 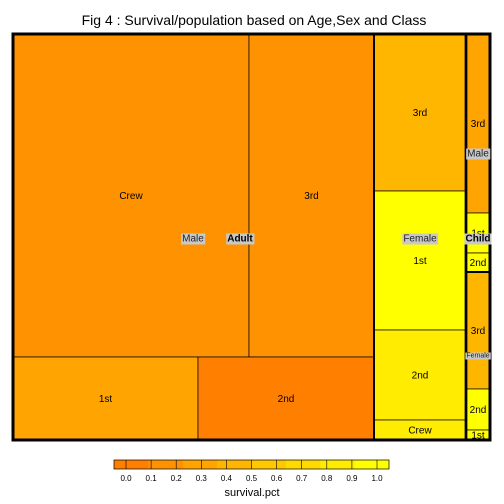 What do you see at coordinates (251, 493) in the screenshot?
I see `legend-title: survival.pct` at bounding box center [251, 493].